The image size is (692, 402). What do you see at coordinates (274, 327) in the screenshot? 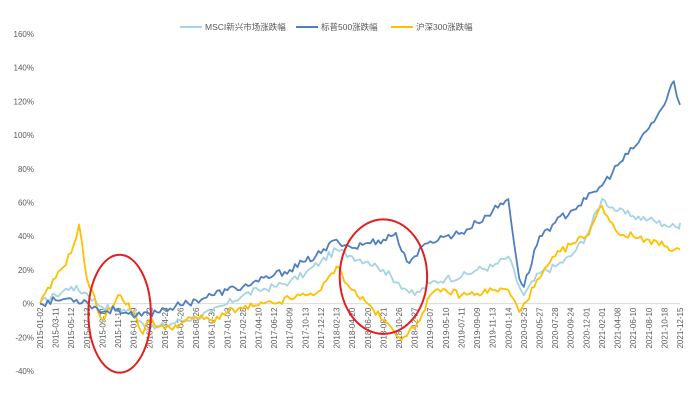
I see `x-tick-label: 2017-06-12` at bounding box center [274, 327].